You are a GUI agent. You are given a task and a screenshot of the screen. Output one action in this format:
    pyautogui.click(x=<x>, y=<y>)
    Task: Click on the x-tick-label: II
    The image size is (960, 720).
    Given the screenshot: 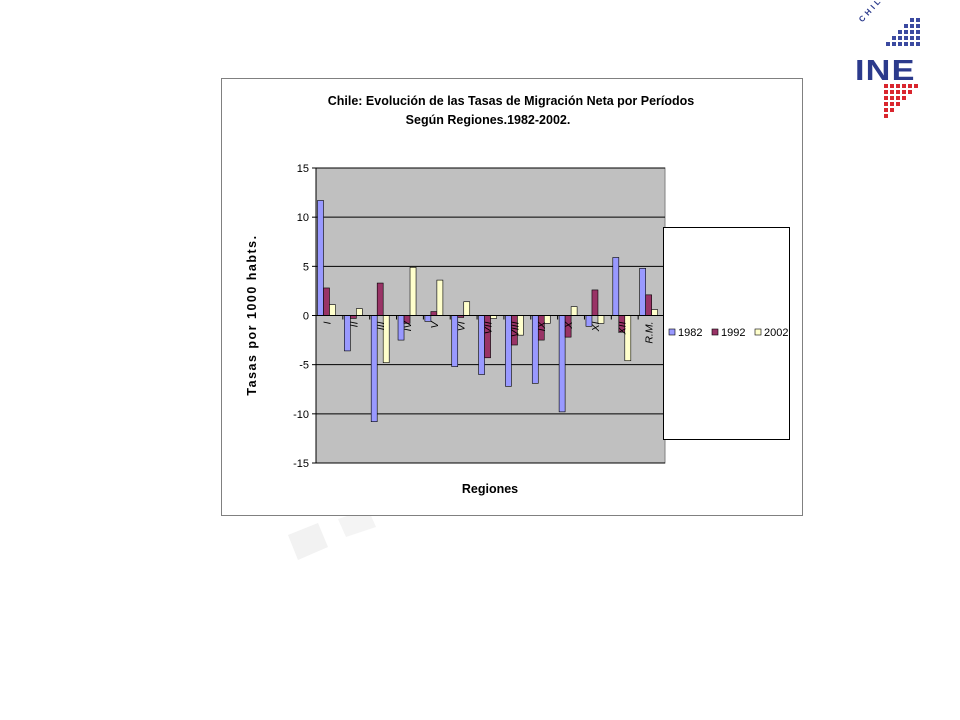 What is the action you would take?
    pyautogui.click(x=354, y=324)
    